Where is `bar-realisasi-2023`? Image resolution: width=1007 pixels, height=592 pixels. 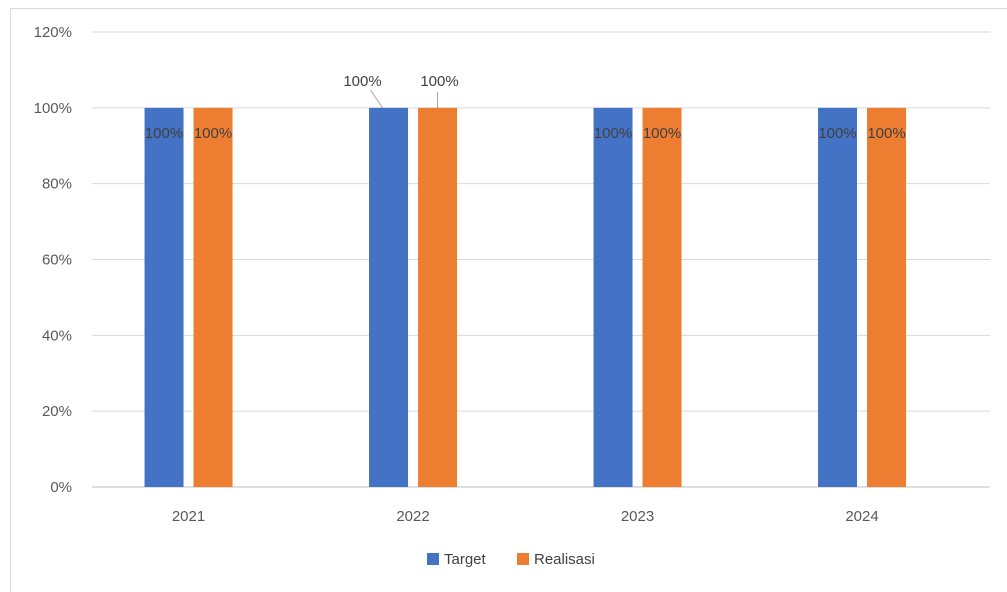 bar-realisasi-2023 is located at coordinates (662, 297).